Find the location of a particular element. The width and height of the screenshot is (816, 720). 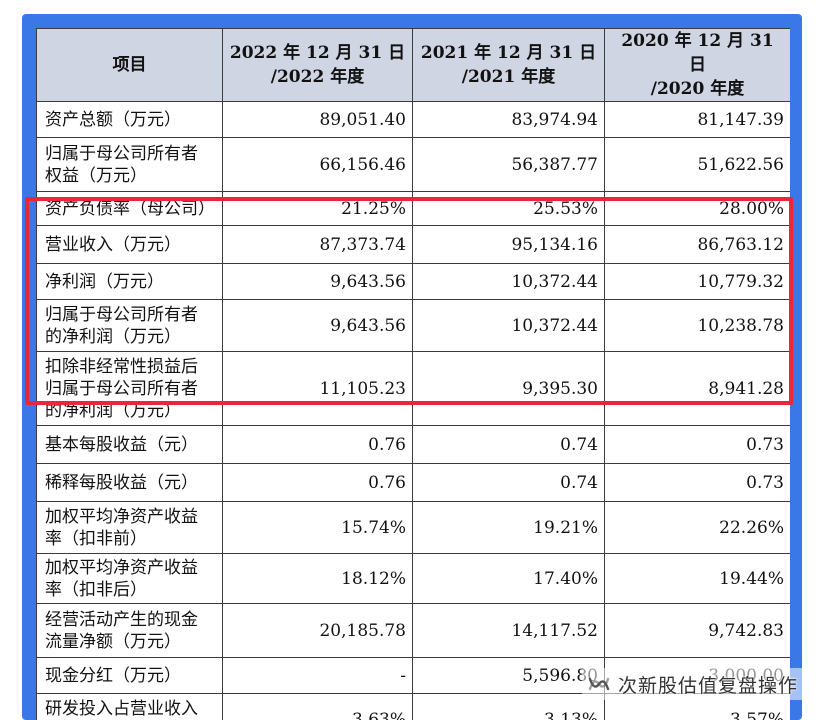

row-label-line: 资产负债率（母公司） is located at coordinates (130, 208).